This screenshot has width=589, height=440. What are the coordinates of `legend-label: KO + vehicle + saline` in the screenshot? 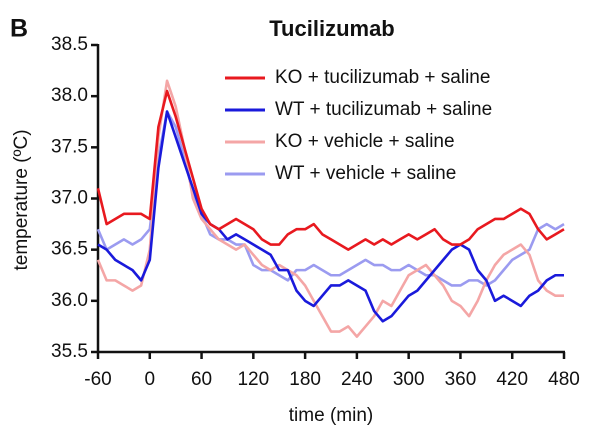 It's located at (365, 141).